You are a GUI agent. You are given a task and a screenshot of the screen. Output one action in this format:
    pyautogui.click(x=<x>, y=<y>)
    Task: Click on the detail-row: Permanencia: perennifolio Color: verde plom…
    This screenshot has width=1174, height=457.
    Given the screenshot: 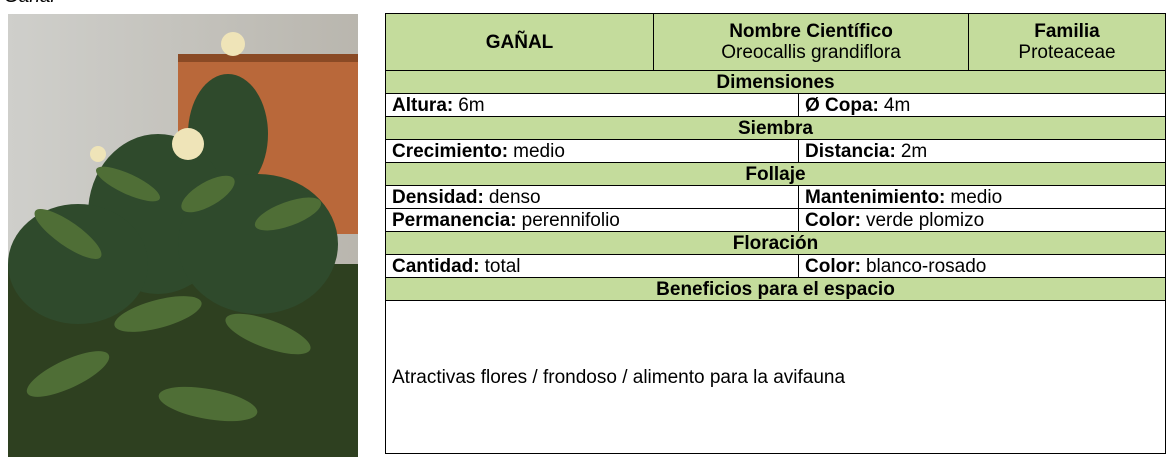 What is the action you would take?
    pyautogui.click(x=775, y=220)
    